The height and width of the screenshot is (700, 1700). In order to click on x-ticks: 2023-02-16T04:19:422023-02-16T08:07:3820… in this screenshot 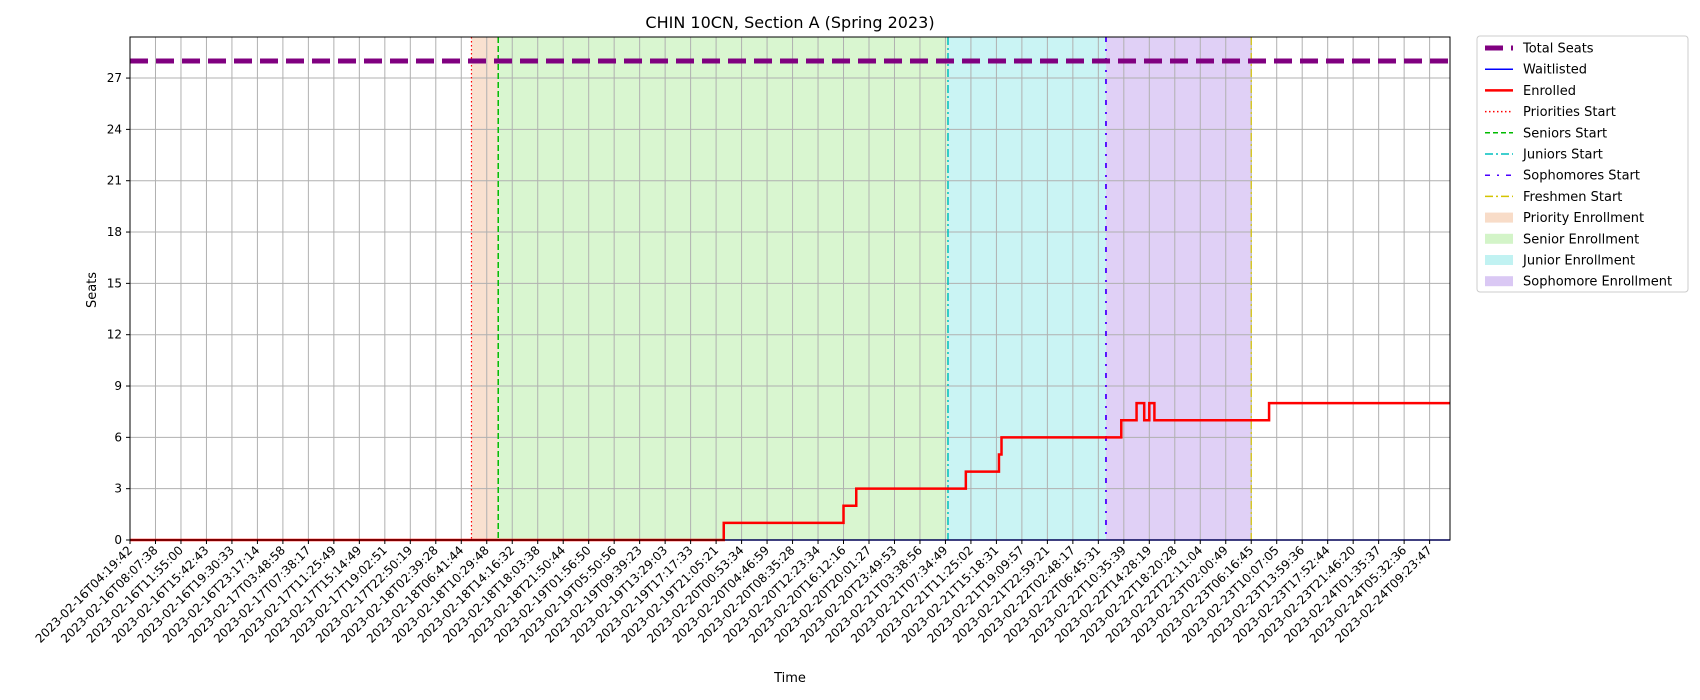, I will do `click(734, 593)`.